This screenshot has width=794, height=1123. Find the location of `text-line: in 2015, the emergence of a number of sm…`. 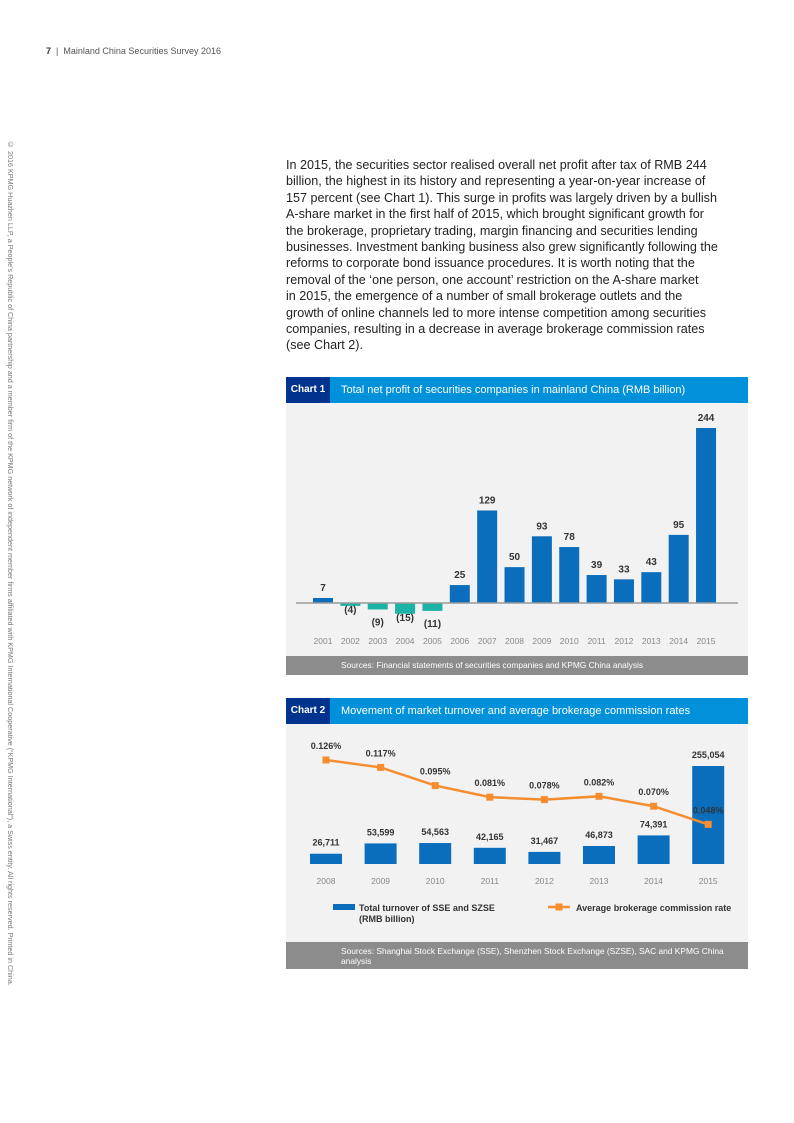

text-line: in 2015, the emergence of a number of sm… is located at coordinates (484, 296).